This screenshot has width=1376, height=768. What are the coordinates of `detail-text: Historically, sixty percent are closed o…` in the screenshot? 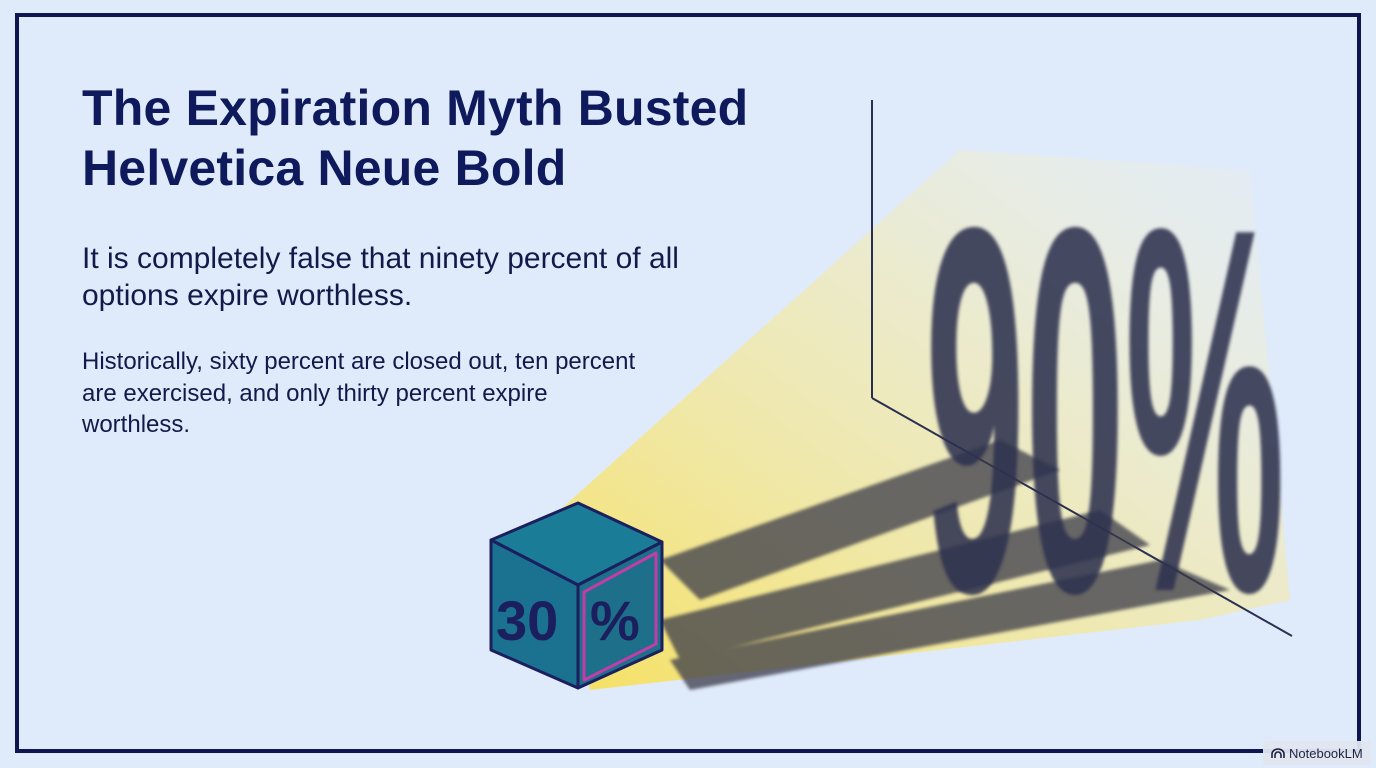 It's located at (359, 393).